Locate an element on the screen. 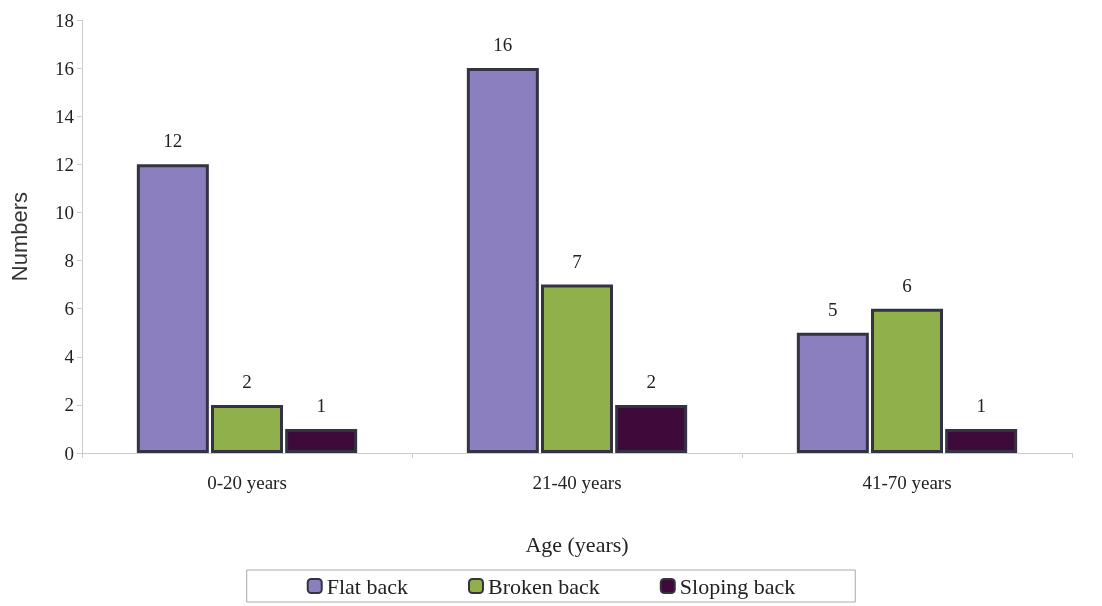 This screenshot has height=606, width=1102. data-label: 16 is located at coordinates (503, 45).